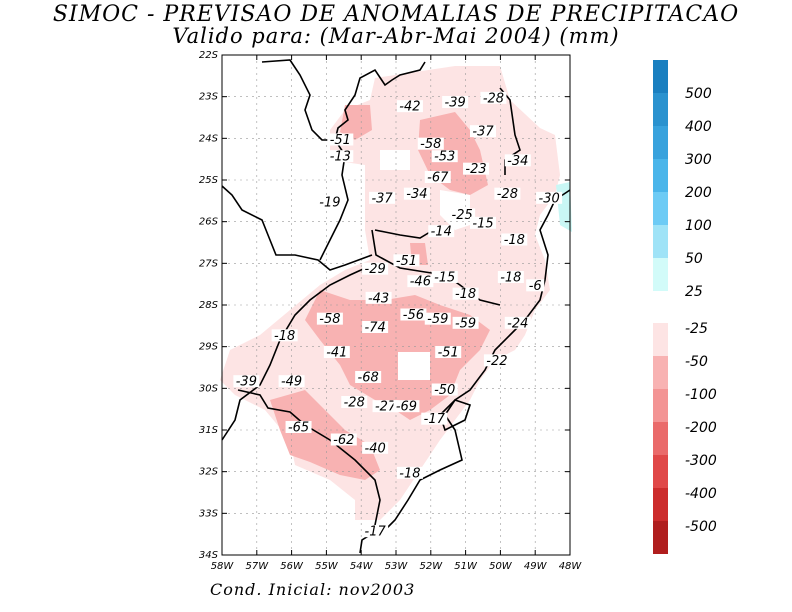 This screenshot has width=792, height=612. What do you see at coordinates (397, 566) in the screenshot?
I see `lon-tick-label: 53W` at bounding box center [397, 566].